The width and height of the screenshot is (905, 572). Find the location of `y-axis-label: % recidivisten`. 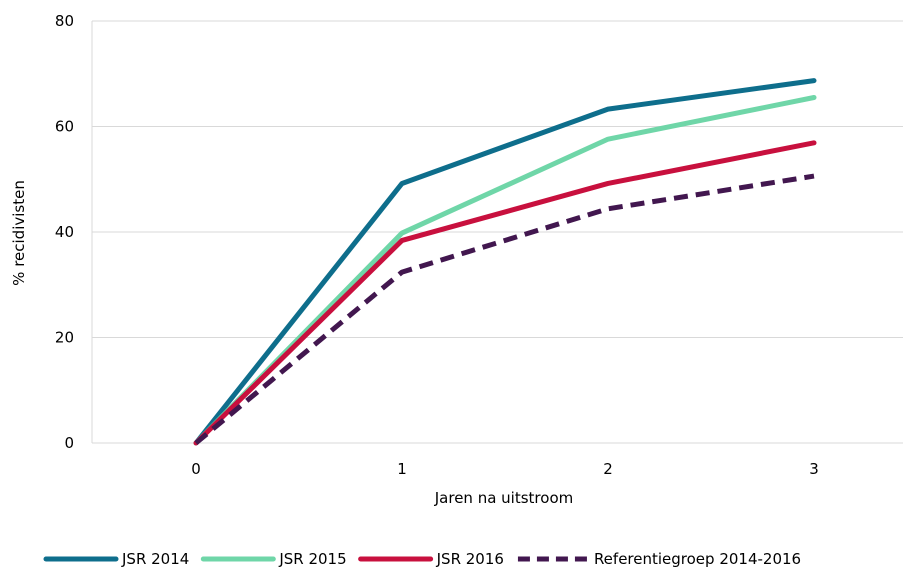

y-axis-label: % recidivisten is located at coordinates (19, 233).